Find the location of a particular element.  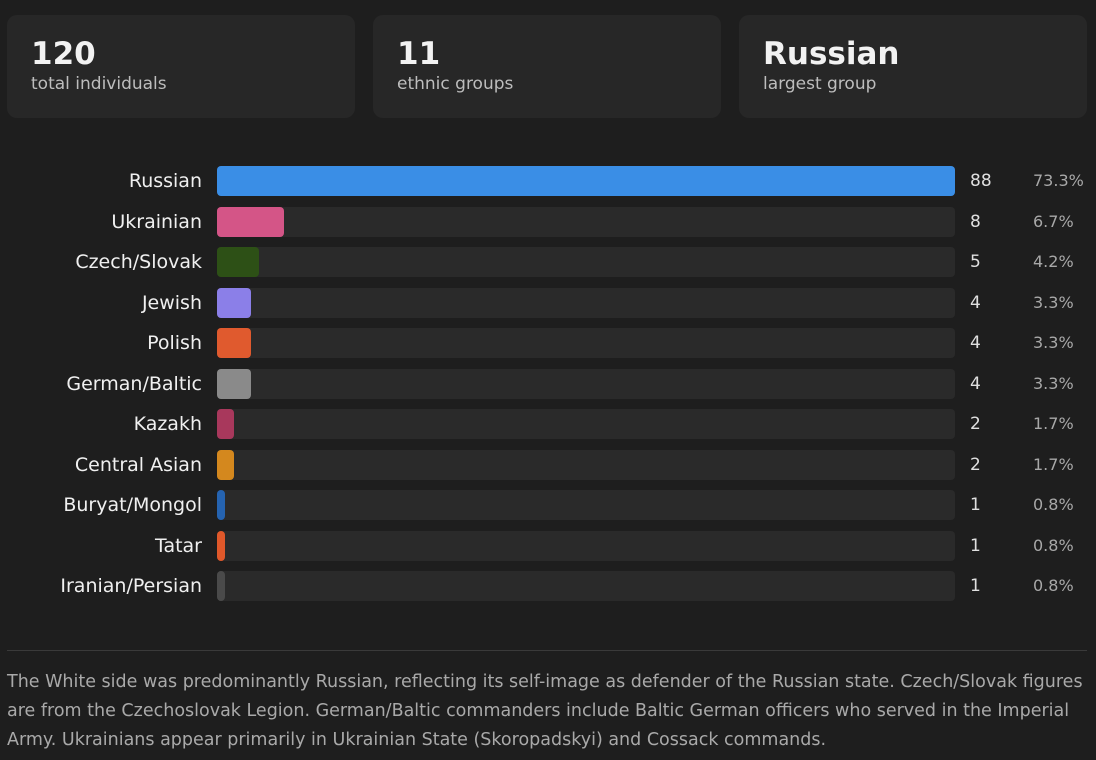

bar-row: Russian 88 73.3% is located at coordinates (548, 181).